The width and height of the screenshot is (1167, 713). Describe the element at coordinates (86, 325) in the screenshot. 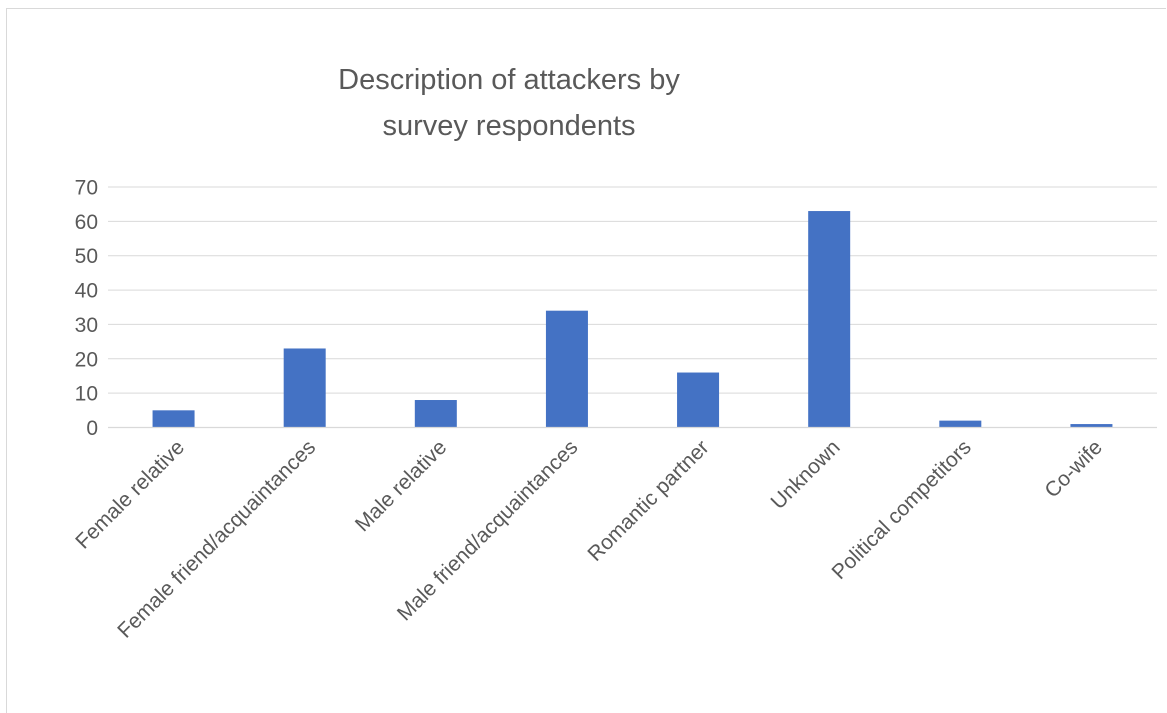

I see `y-tick-label: 30` at that location.